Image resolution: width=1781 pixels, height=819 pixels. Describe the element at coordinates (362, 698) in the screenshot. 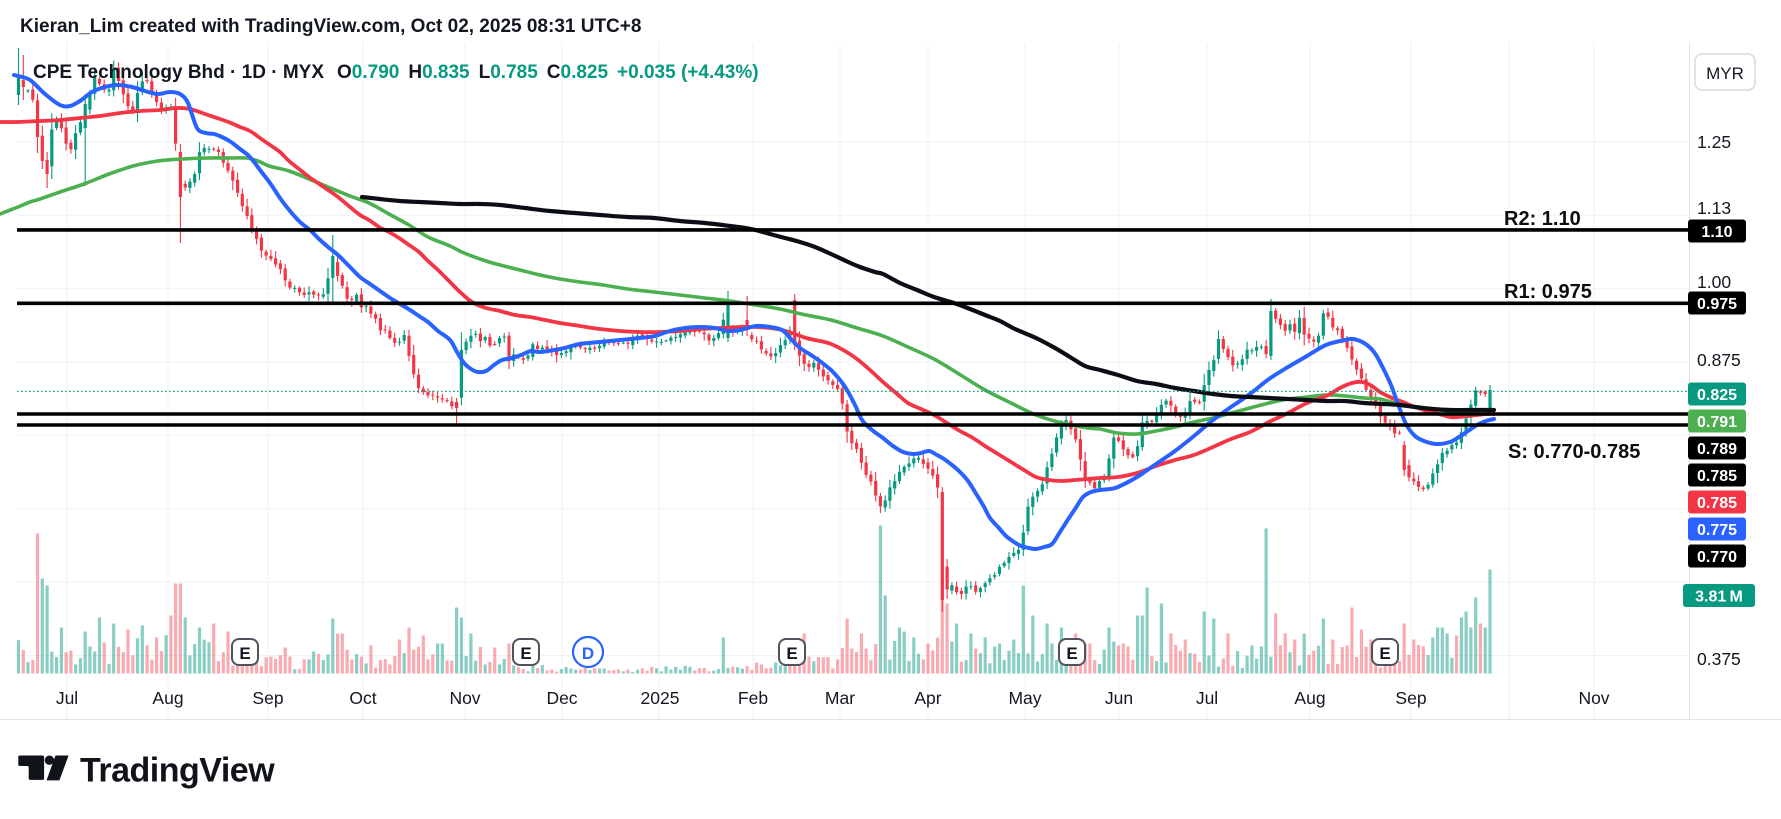

I see `svg-text: Oct` at that location.